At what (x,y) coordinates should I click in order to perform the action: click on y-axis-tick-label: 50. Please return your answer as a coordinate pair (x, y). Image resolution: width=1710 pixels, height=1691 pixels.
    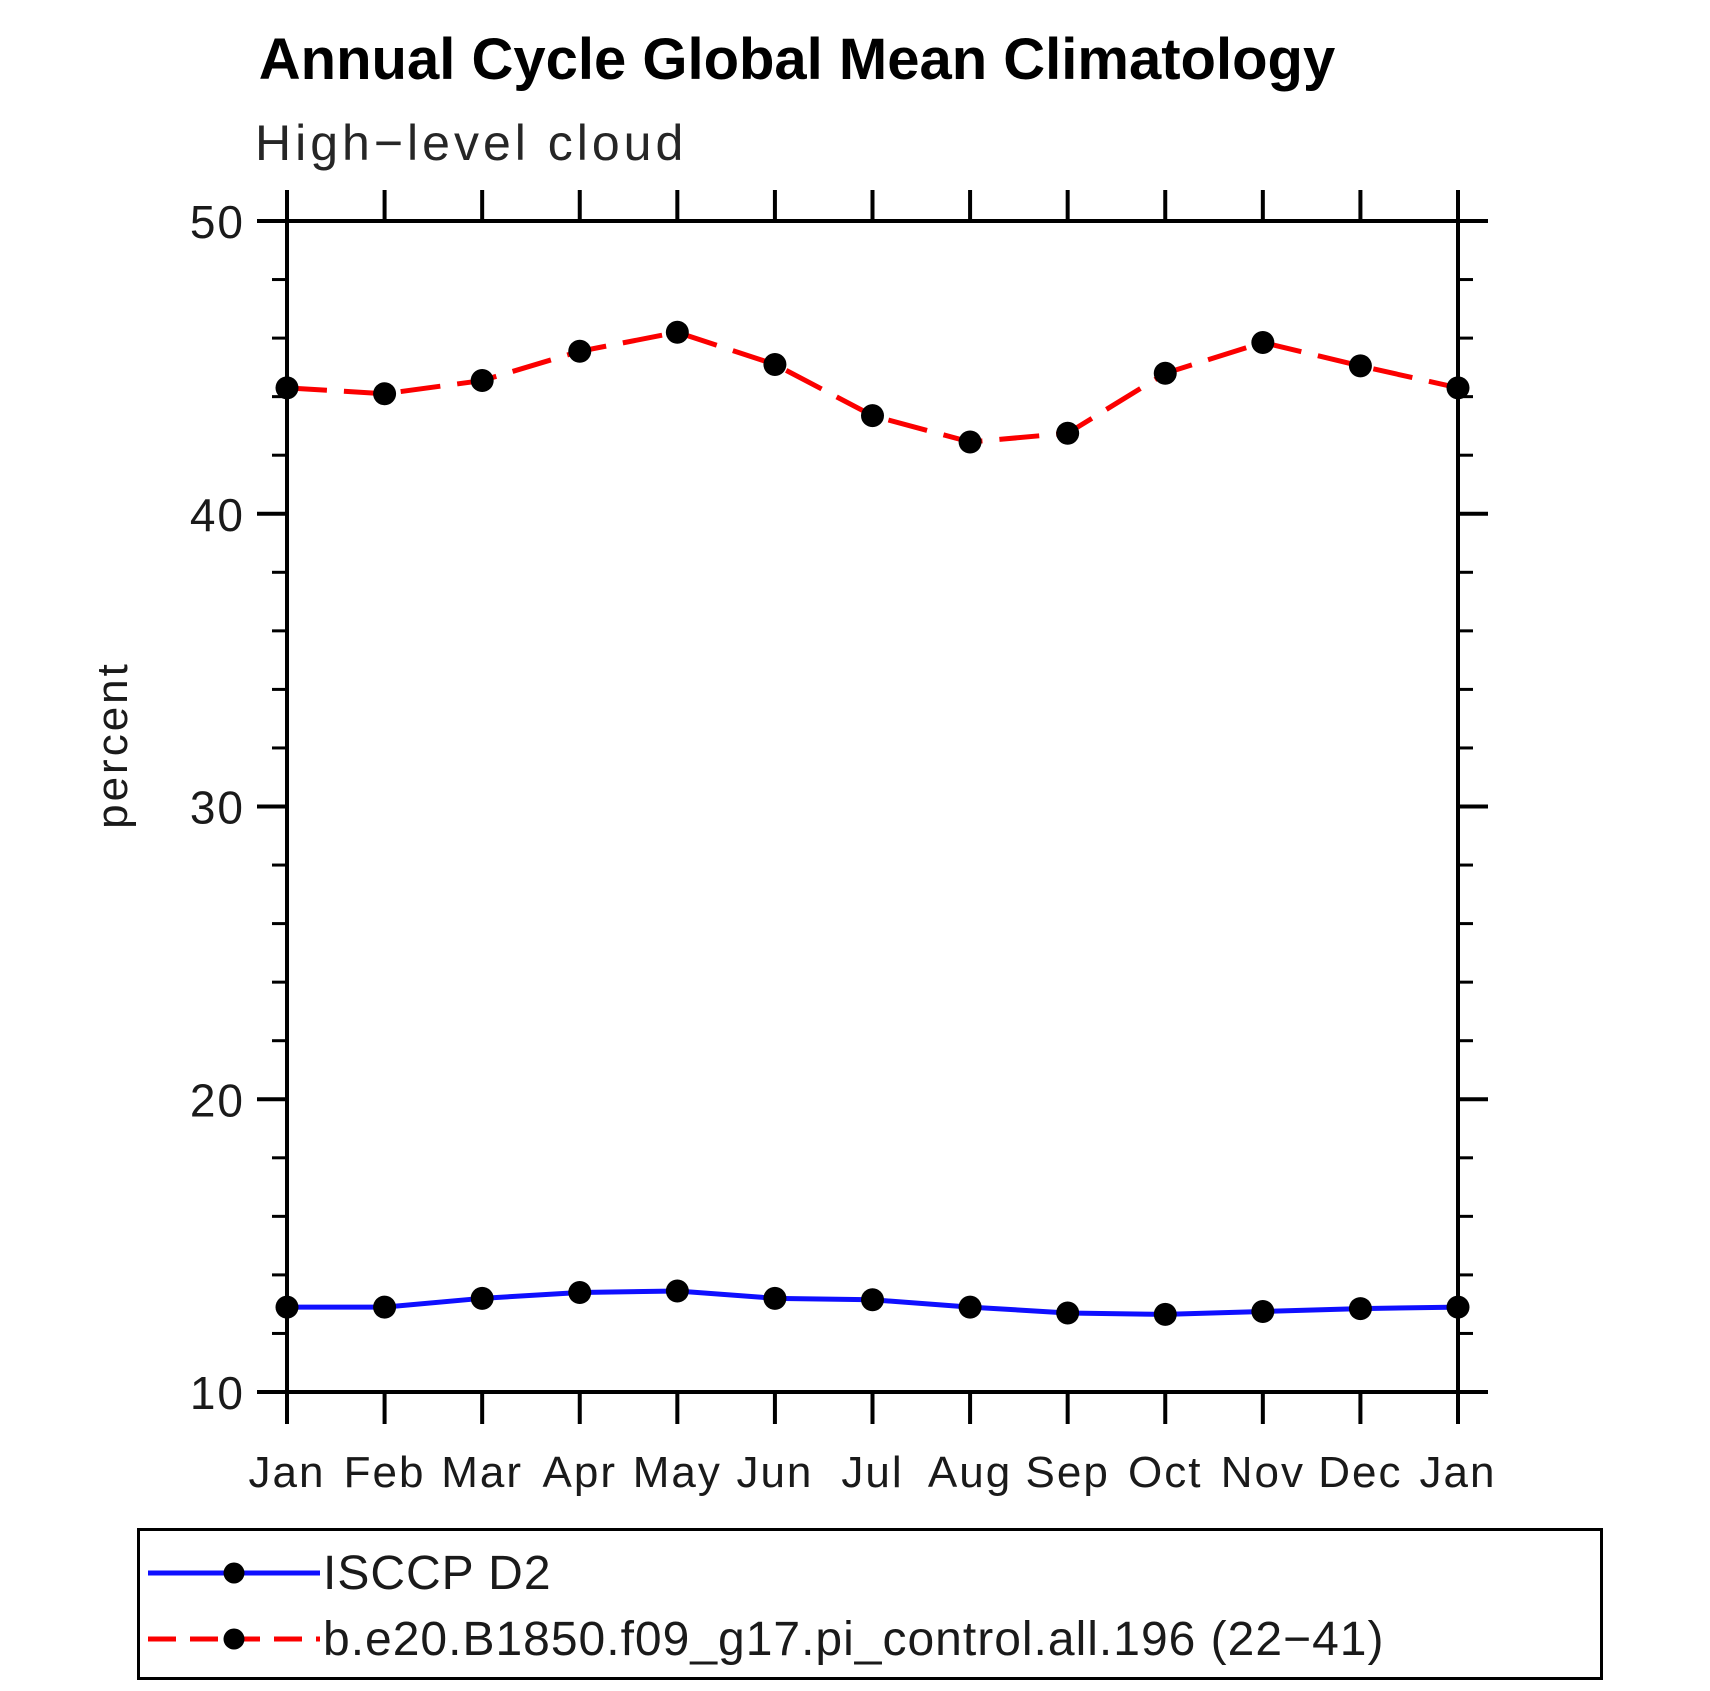
    Looking at the image, I should click on (217, 222).